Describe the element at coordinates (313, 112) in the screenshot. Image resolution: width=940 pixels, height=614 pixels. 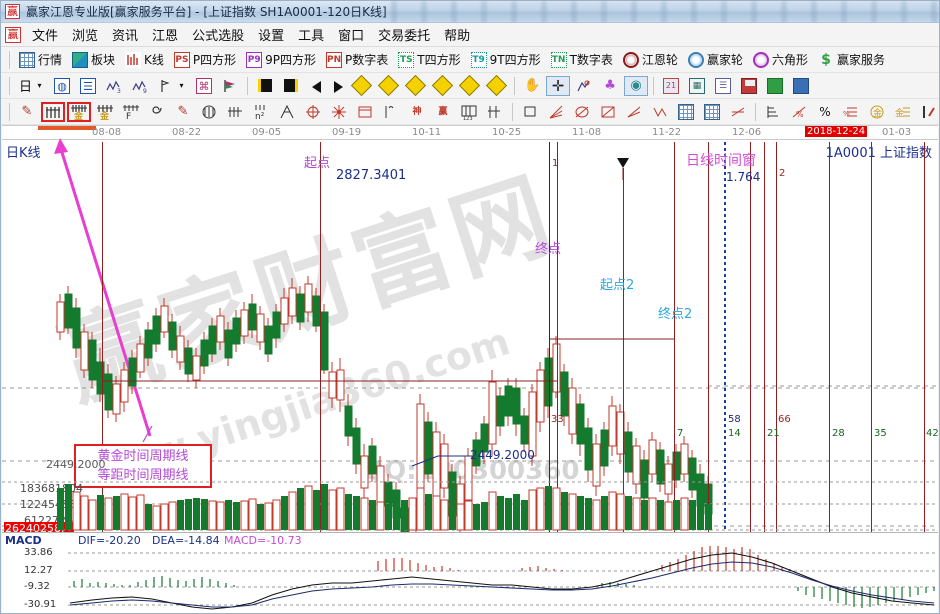
I see `drawtool-target` at that location.